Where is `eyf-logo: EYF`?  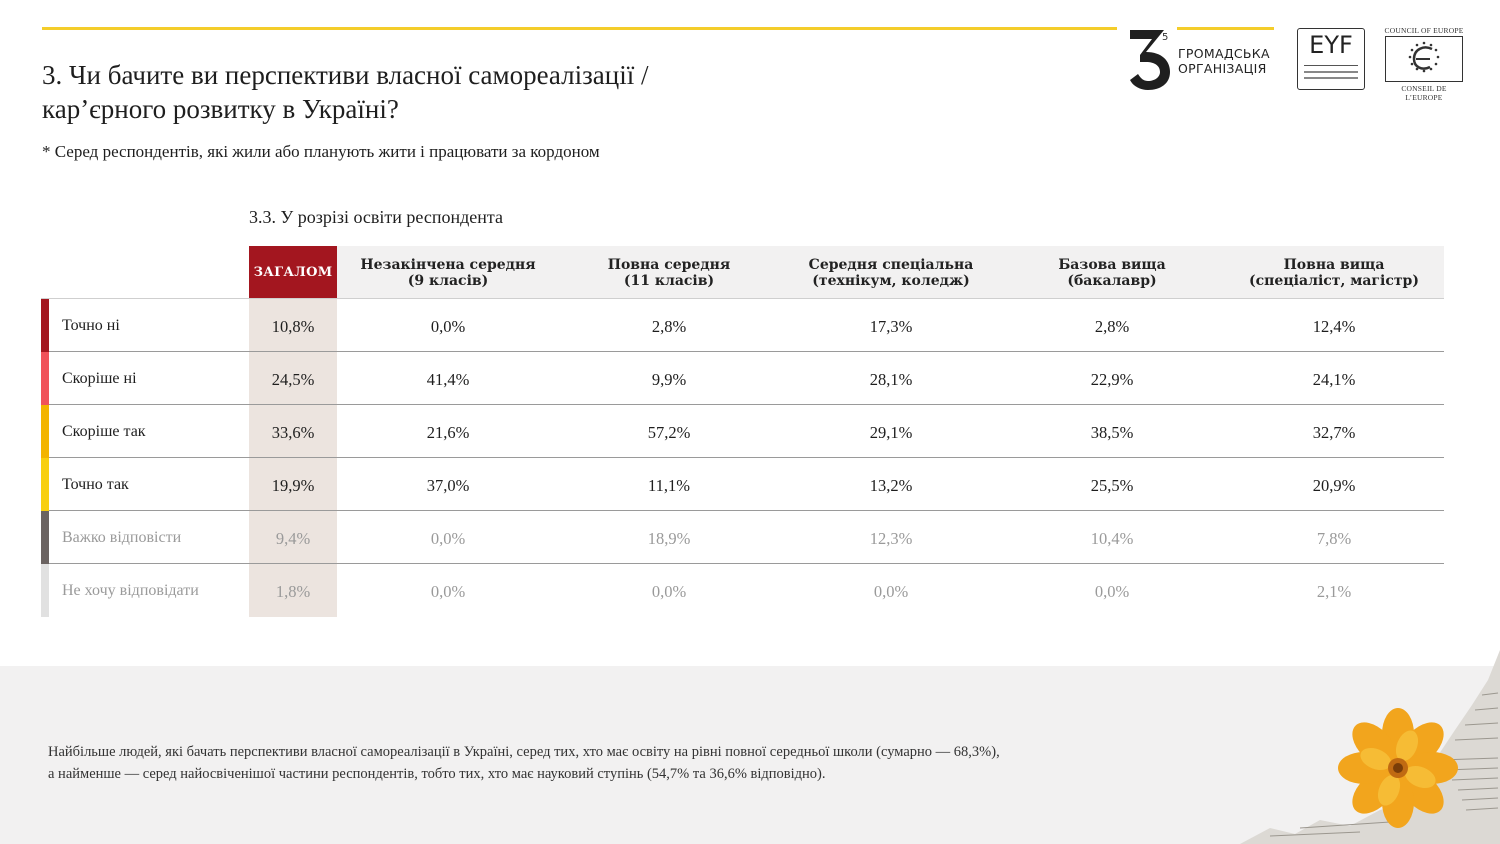 eyf-logo: EYF is located at coordinates (1331, 59).